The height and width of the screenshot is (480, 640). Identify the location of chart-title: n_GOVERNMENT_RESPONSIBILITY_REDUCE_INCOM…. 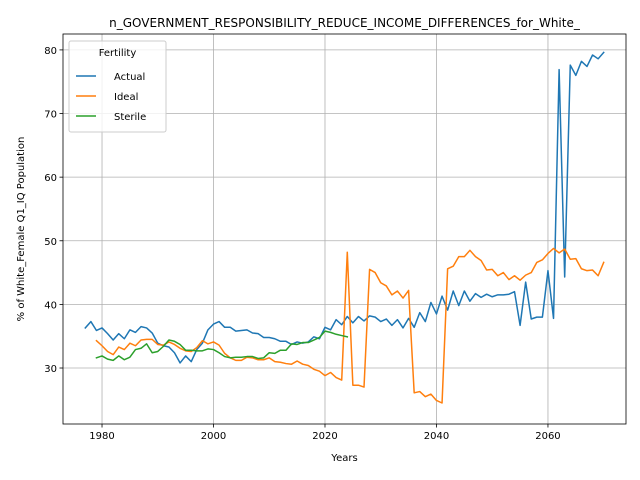
(345, 23).